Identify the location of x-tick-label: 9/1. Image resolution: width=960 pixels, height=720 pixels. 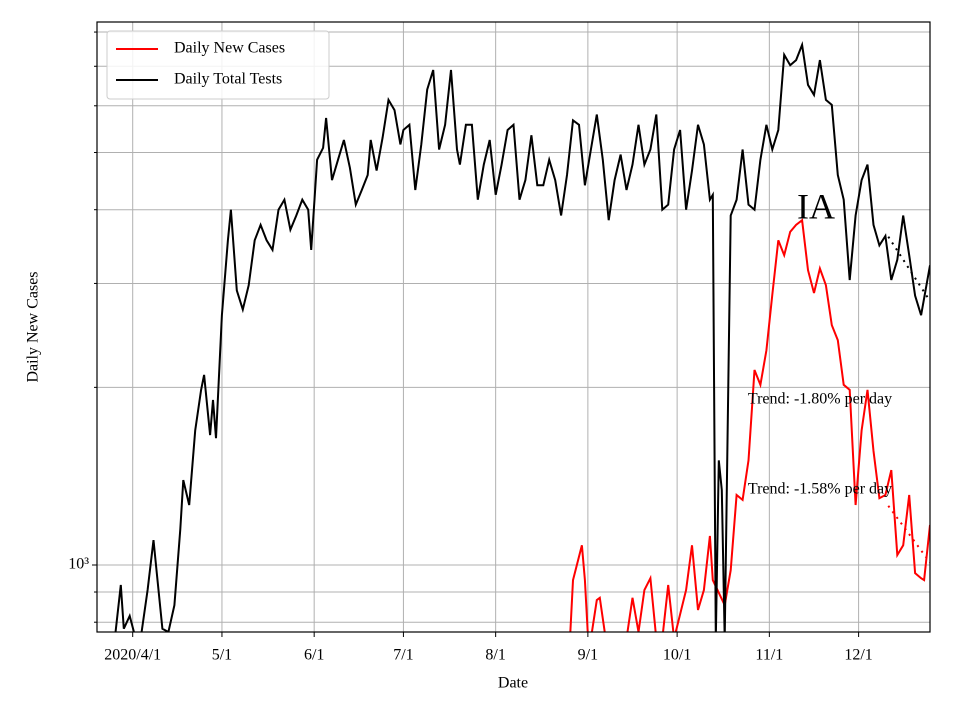
(588, 655).